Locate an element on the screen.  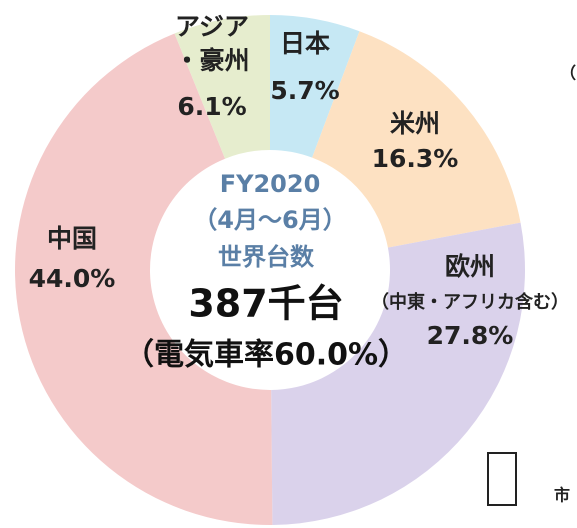
category-note: （中東・アフリカ含む） is located at coordinates (470, 302).